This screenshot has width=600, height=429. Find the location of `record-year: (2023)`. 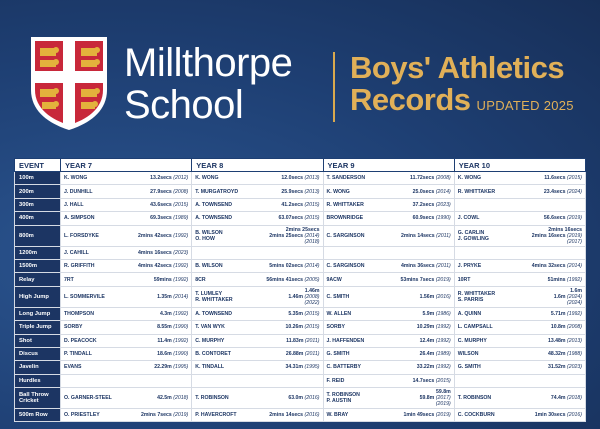

record-year: (2023) is located at coordinates (181, 252).